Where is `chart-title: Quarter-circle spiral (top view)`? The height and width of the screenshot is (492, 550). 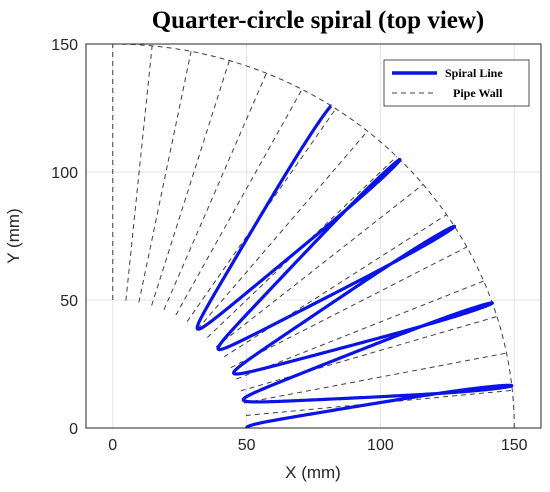 chart-title: Quarter-circle spiral (top view) is located at coordinates (318, 20).